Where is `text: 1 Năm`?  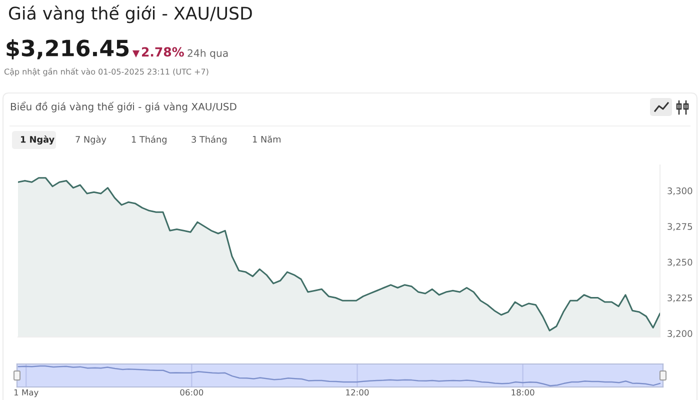 text: 1 Năm is located at coordinates (266, 139).